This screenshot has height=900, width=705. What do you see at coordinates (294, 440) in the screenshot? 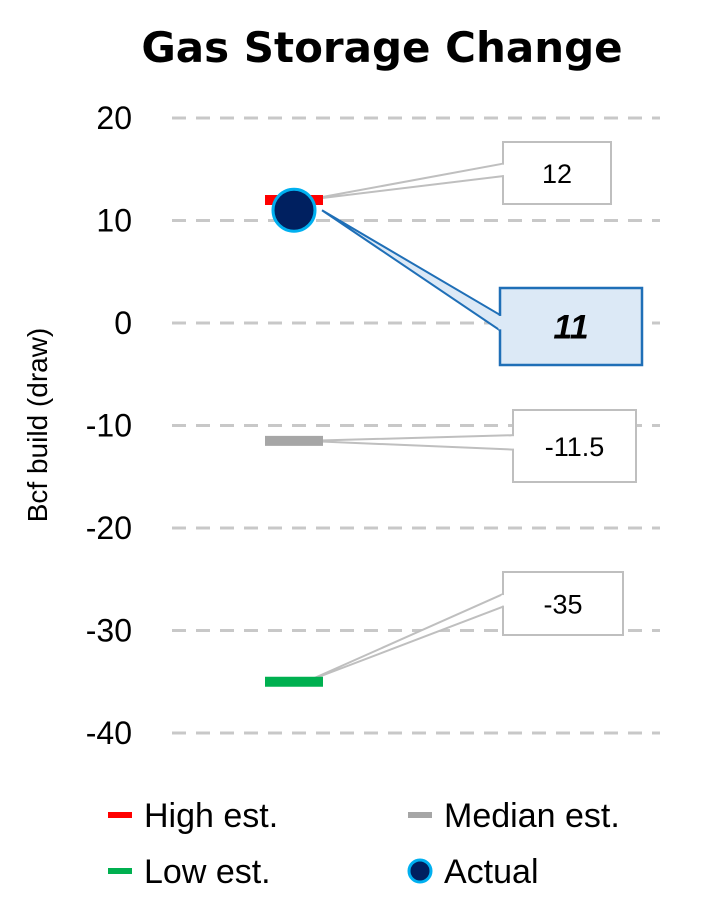
I see `mark-median-est` at bounding box center [294, 440].